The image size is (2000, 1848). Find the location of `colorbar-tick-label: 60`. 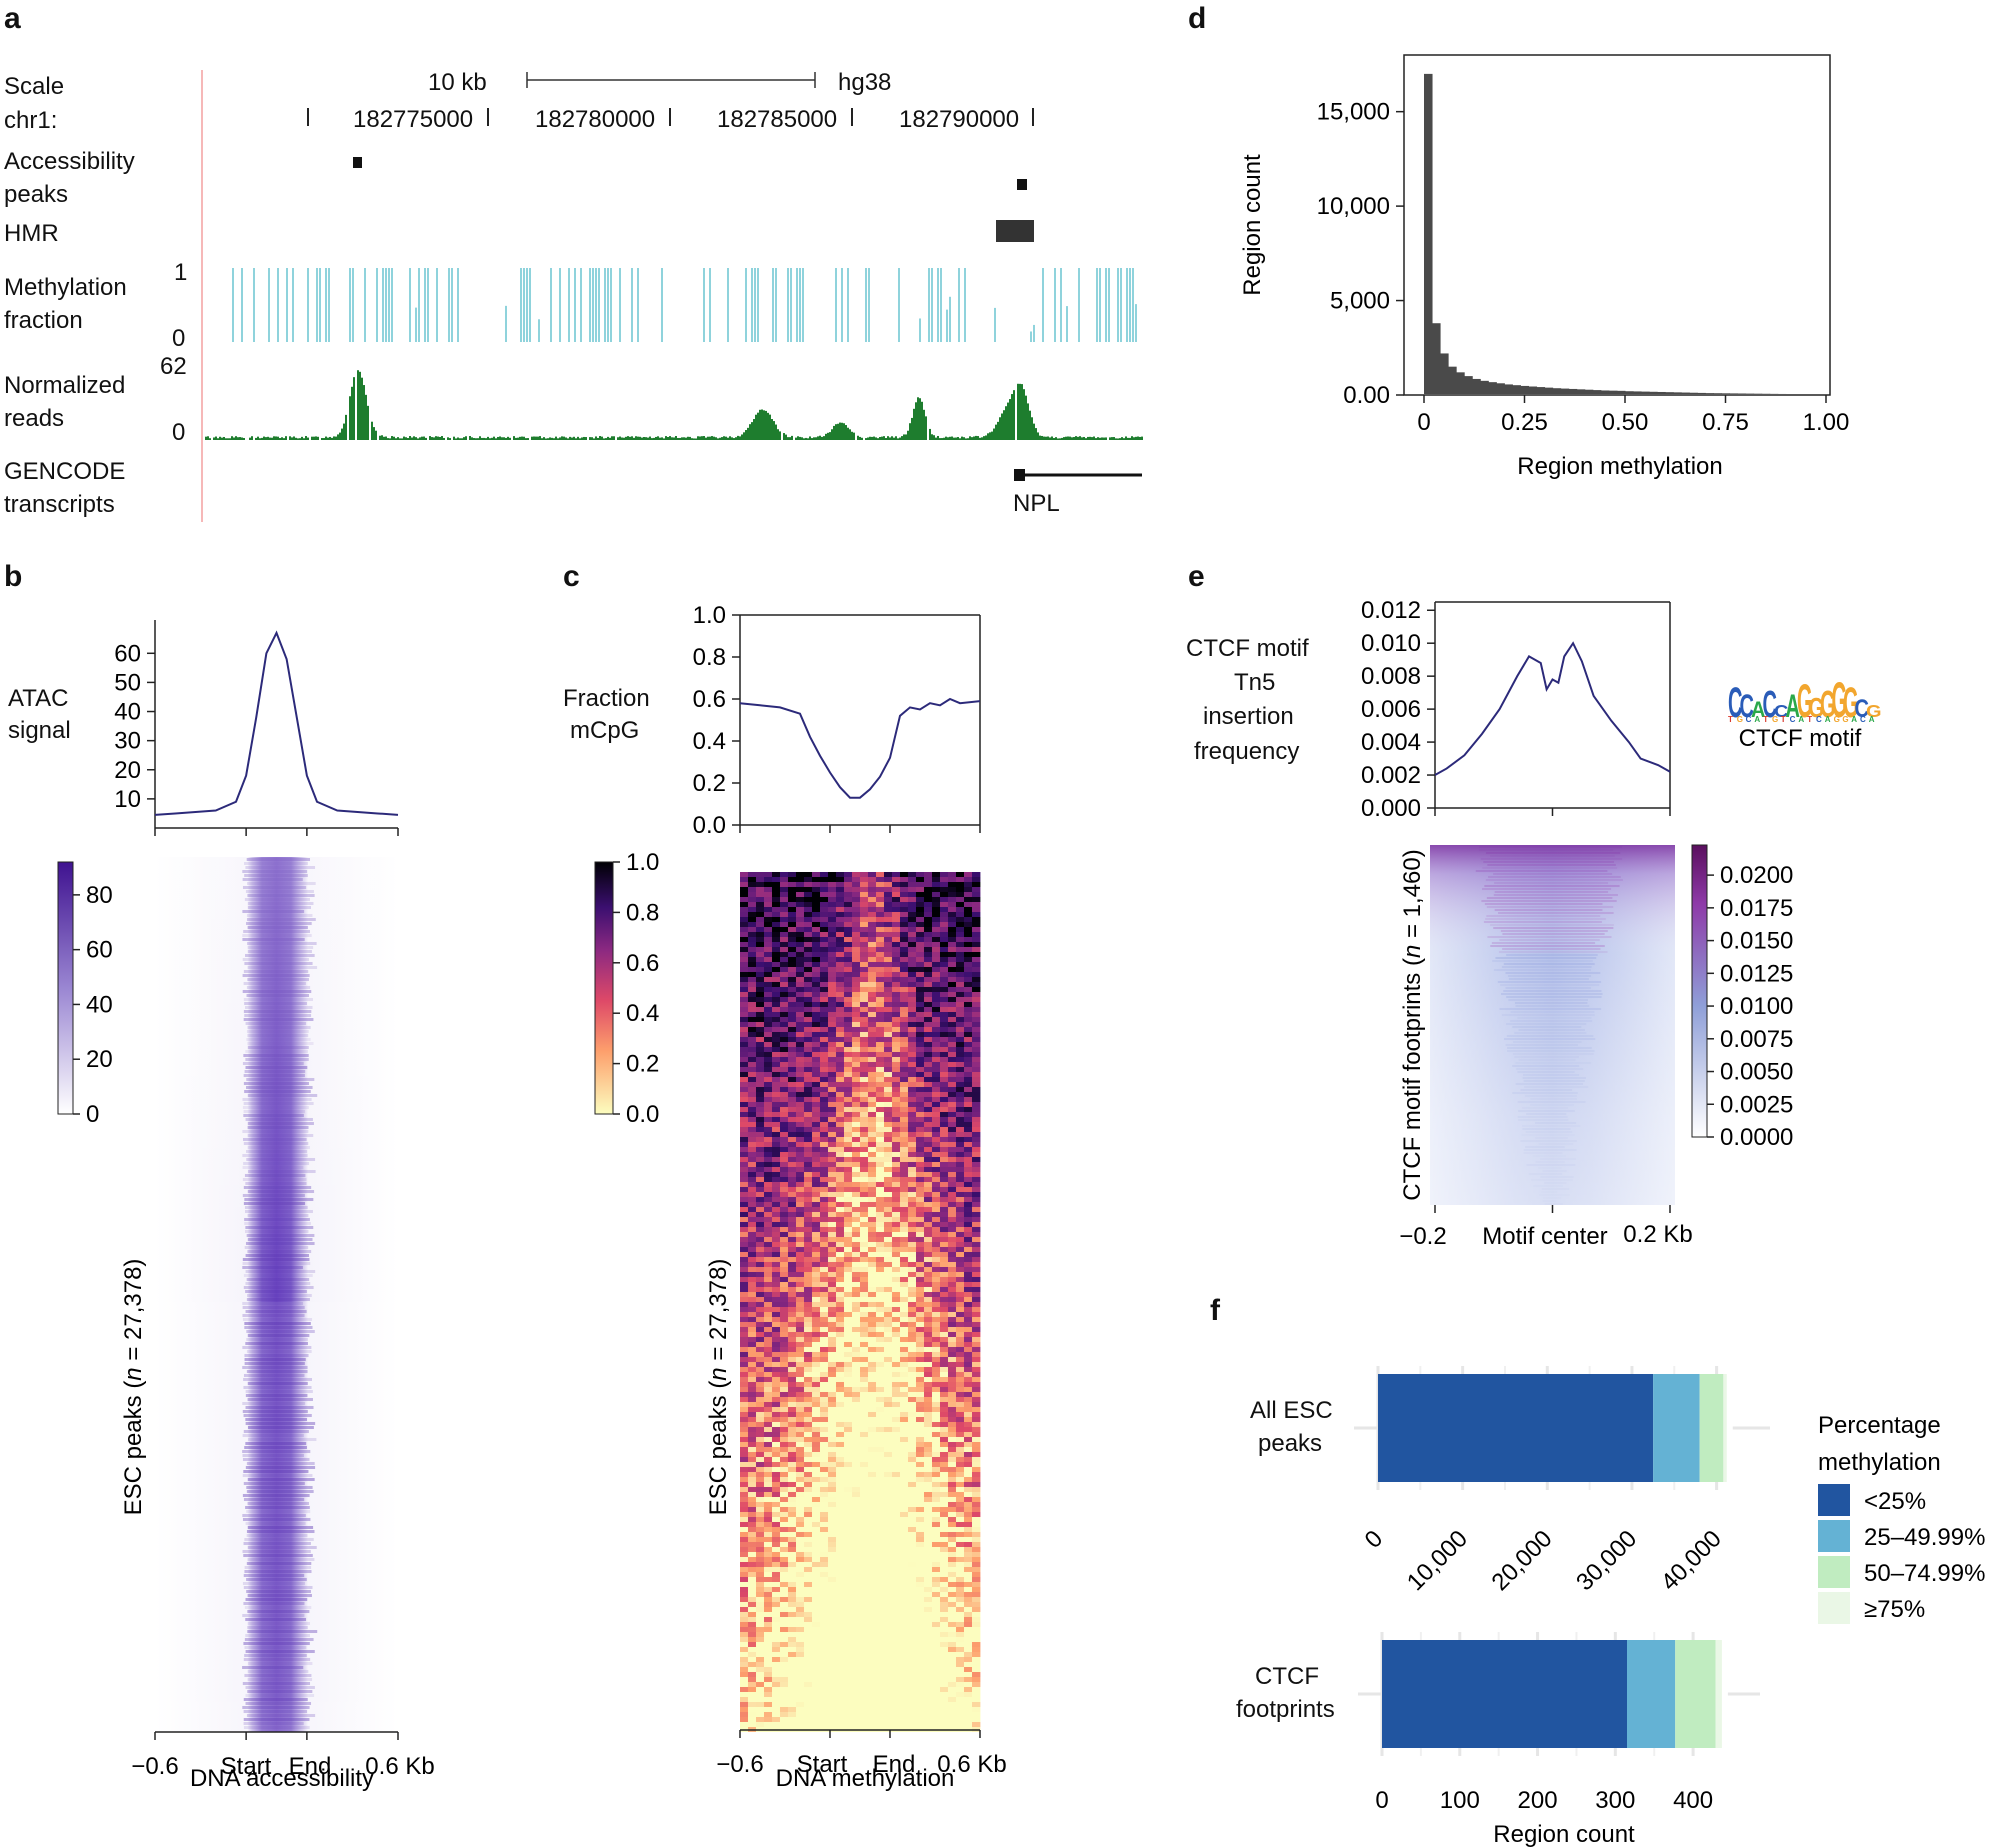

colorbar-tick-label: 60 is located at coordinates (99, 950).